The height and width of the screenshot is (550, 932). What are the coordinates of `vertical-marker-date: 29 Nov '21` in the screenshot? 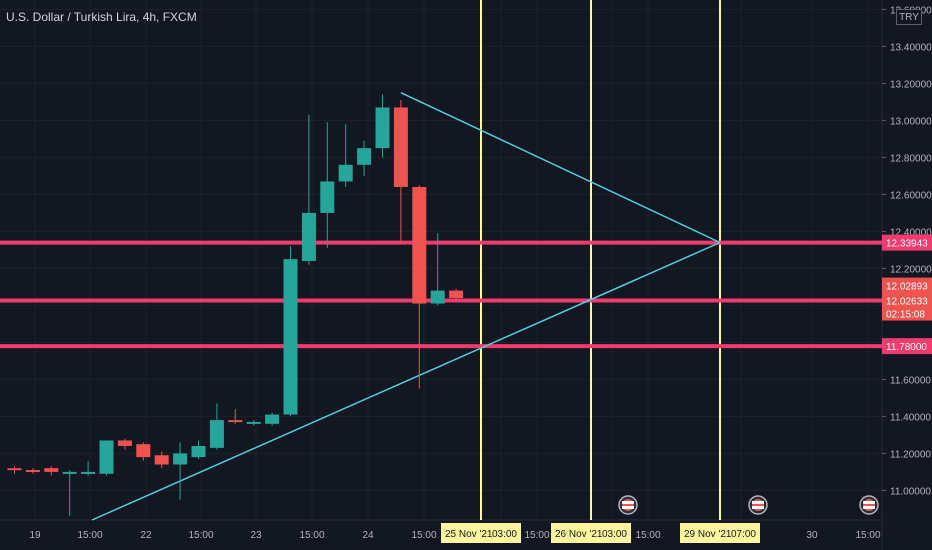 It's located at (708, 534).